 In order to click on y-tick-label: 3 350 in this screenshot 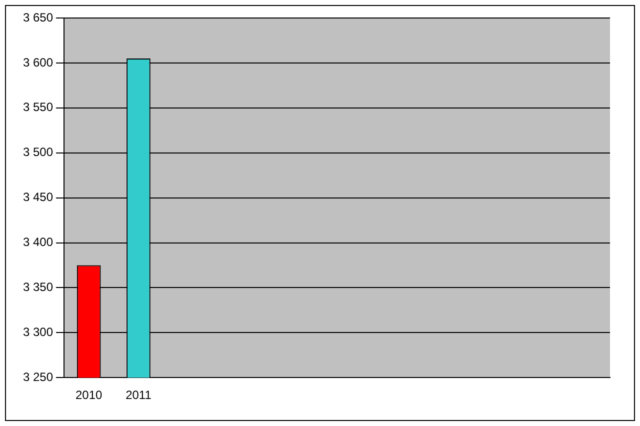, I will do `click(38, 287)`.